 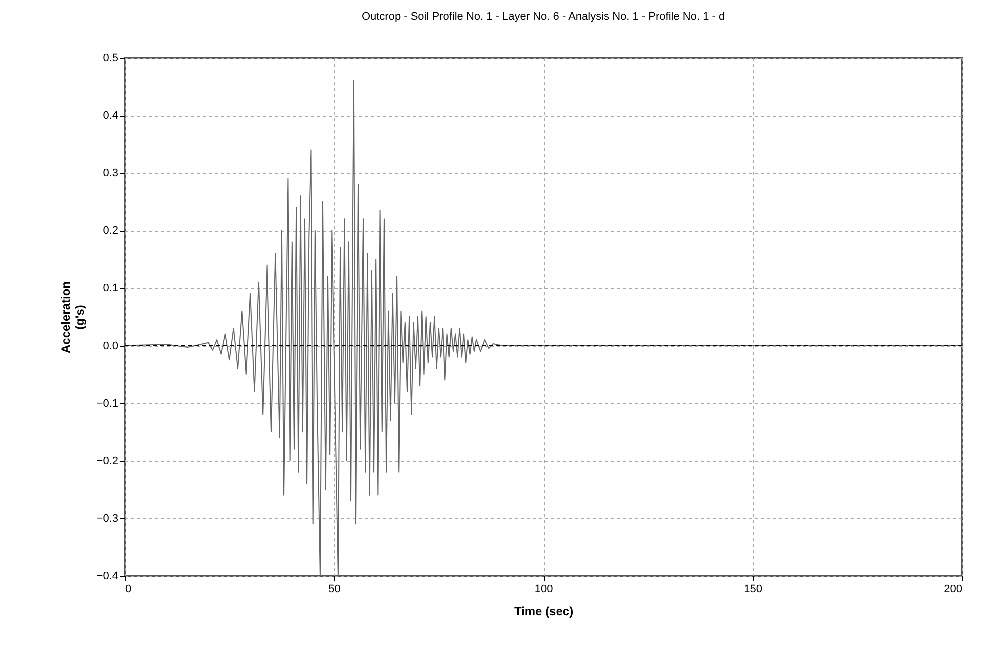 What do you see at coordinates (72, 317) in the screenshot?
I see `y-axis-title: Acceleration (g's)` at bounding box center [72, 317].